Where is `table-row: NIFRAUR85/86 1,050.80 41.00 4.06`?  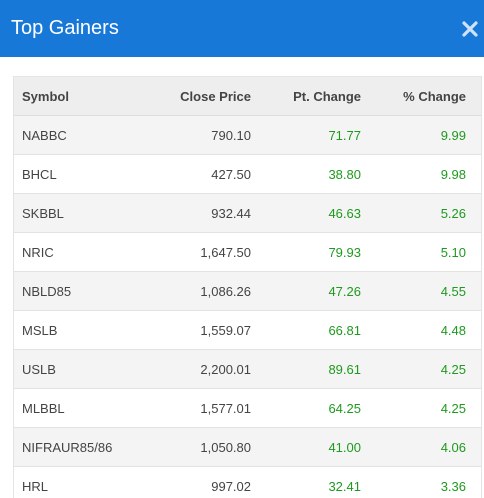
table-row: NIFRAUR85/86 1,050.80 41.00 4.06 is located at coordinates (247, 447).